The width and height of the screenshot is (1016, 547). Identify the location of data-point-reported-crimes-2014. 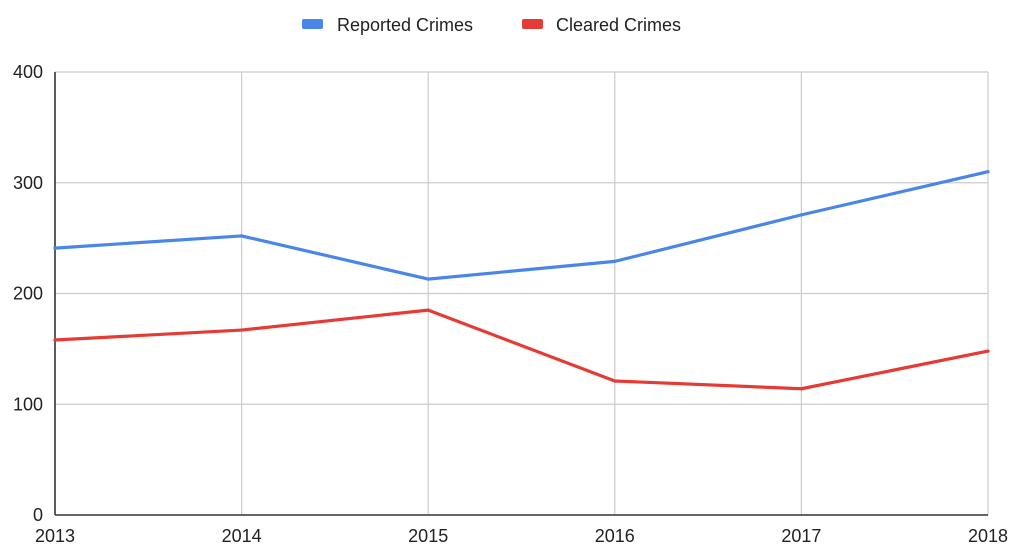
(242, 236).